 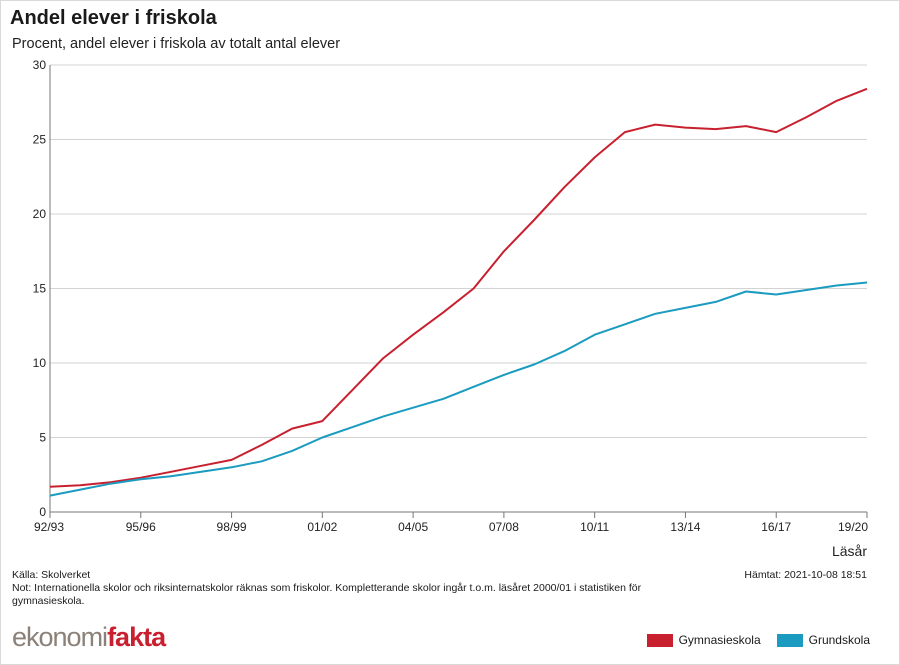 What do you see at coordinates (413, 527) in the screenshot?
I see `x-tick-label-04/05: 04/05` at bounding box center [413, 527].